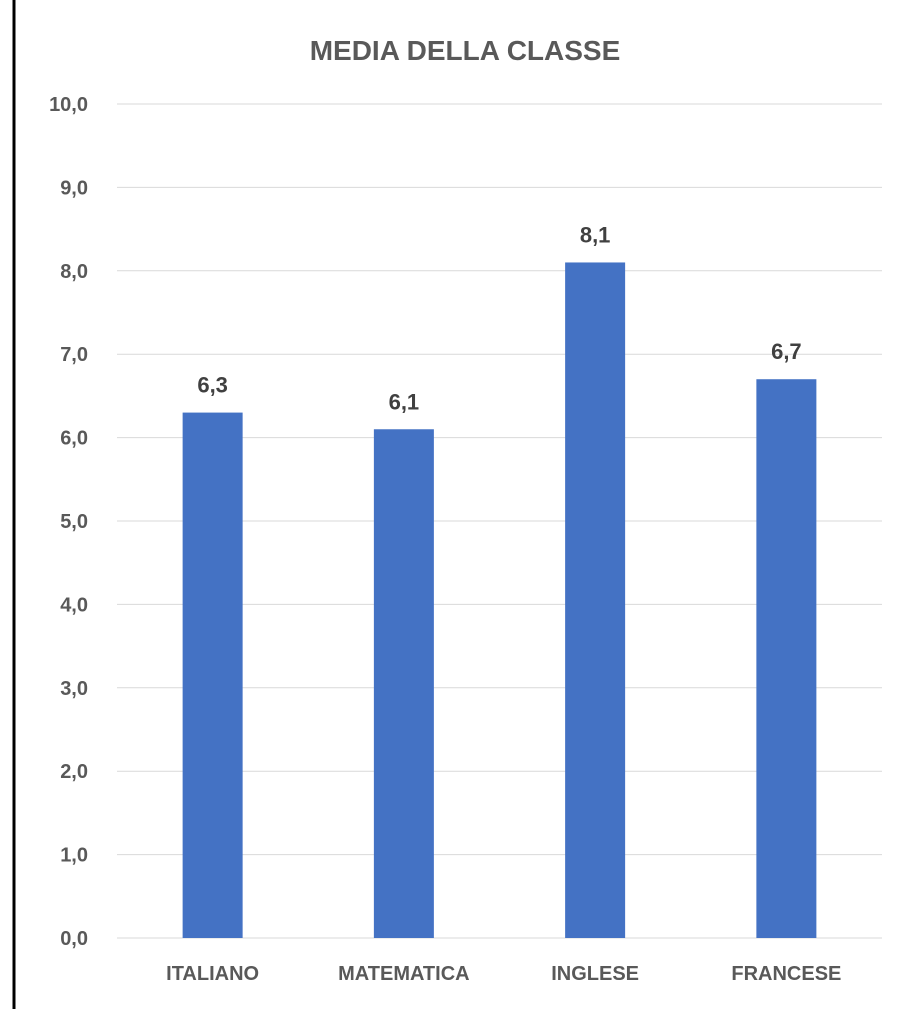 The height and width of the screenshot is (1009, 914). What do you see at coordinates (74, 772) in the screenshot?
I see `y-tick-label: 2,0` at bounding box center [74, 772].